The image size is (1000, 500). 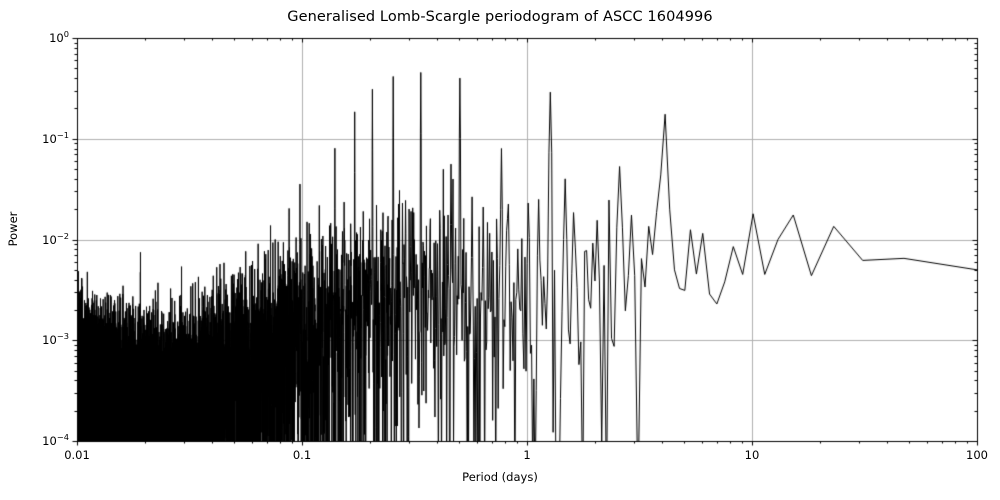 I want to click on x-axis-label: Period (days), so click(x=500, y=477).